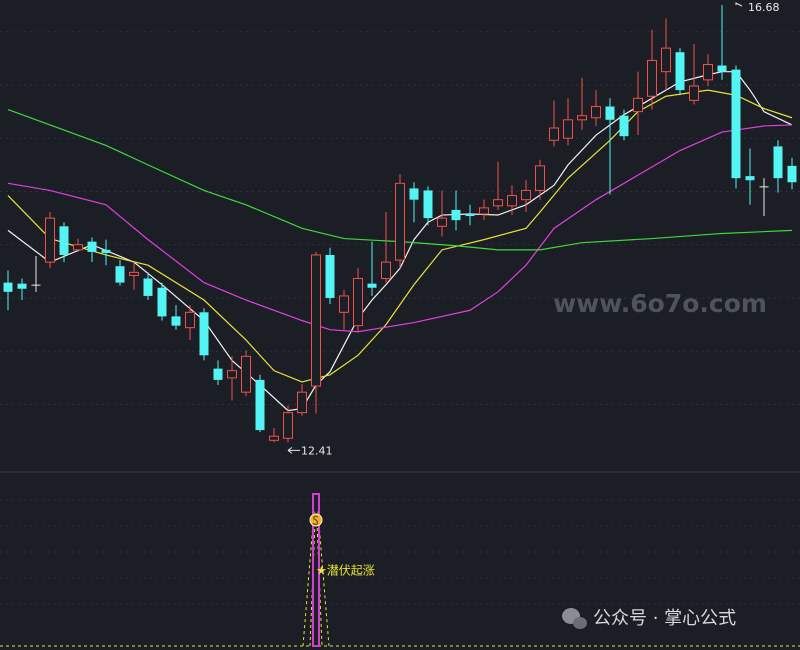 Image resolution: width=800 pixels, height=650 pixels. Describe the element at coordinates (660, 303) in the screenshot. I see `watermark: www.6o7o.com` at that location.